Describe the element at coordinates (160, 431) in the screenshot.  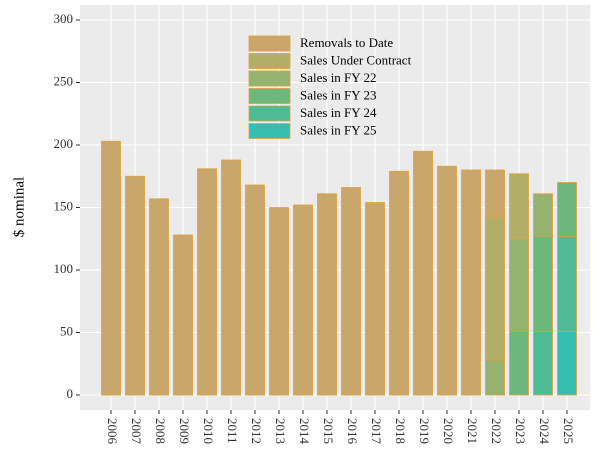
I see `x-tick-label: 2008` at that location.